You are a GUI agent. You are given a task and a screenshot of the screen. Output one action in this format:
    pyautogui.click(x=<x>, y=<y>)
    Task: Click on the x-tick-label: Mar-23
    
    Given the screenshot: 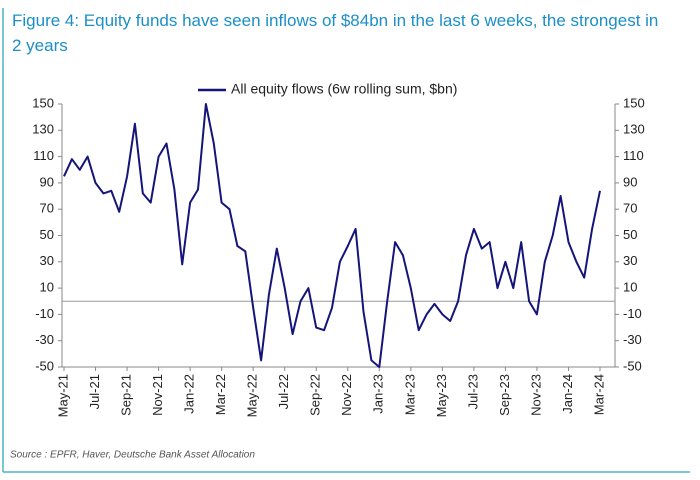 What is the action you would take?
    pyautogui.click(x=409, y=394)
    